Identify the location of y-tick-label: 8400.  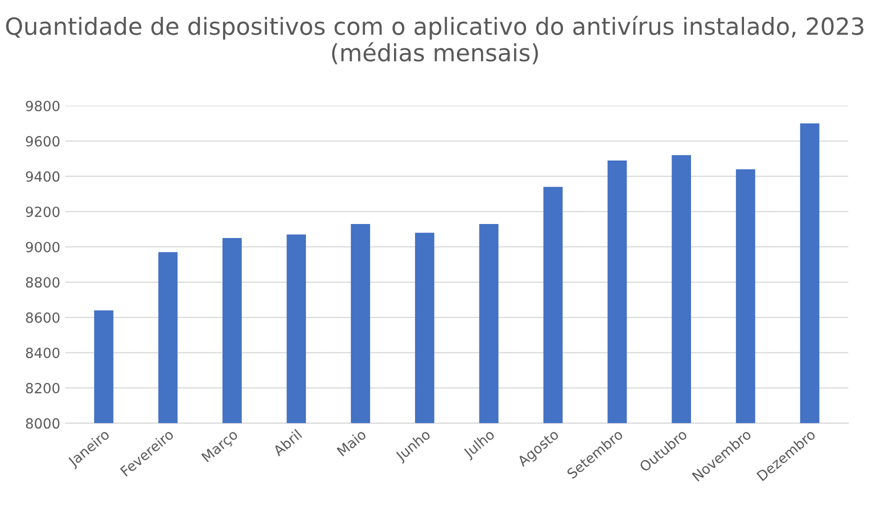
(43, 353).